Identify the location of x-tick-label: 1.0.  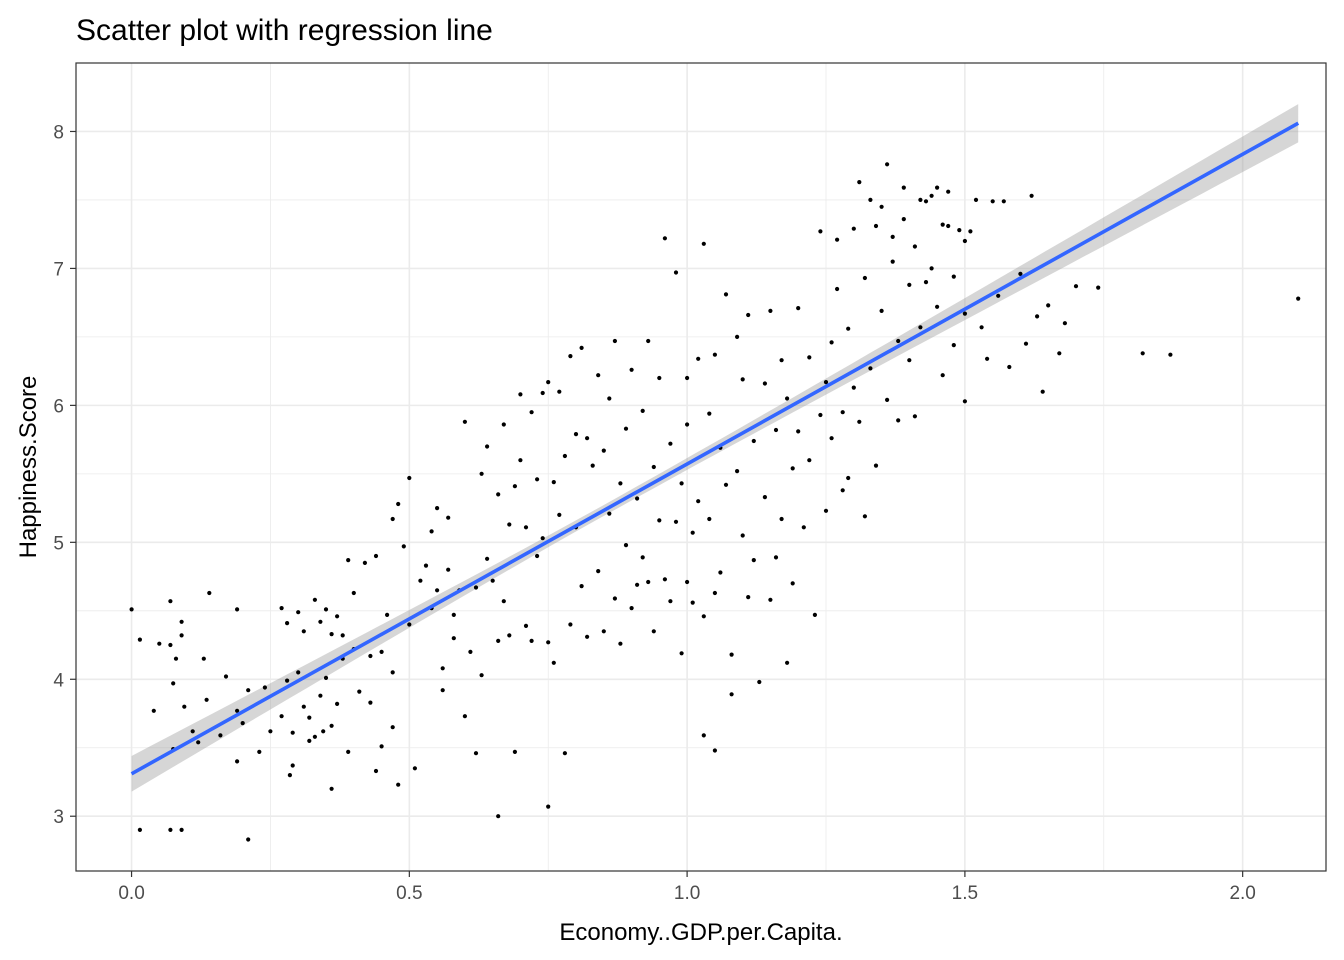
(687, 893).